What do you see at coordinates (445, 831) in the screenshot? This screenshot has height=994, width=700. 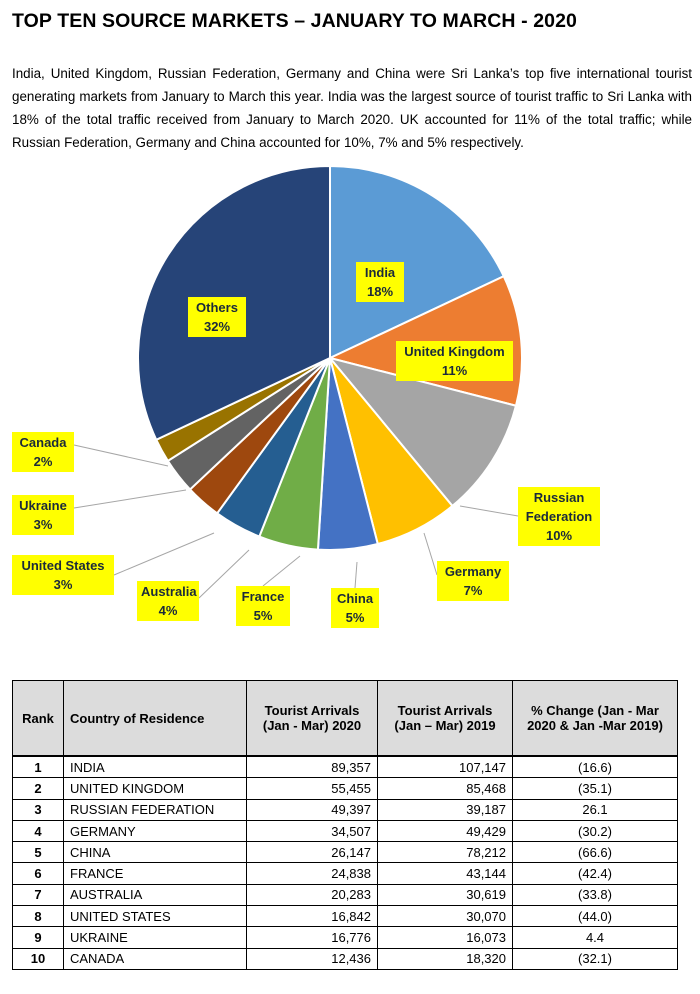 I see `cell-arrivals-2019: 49,429` at bounding box center [445, 831].